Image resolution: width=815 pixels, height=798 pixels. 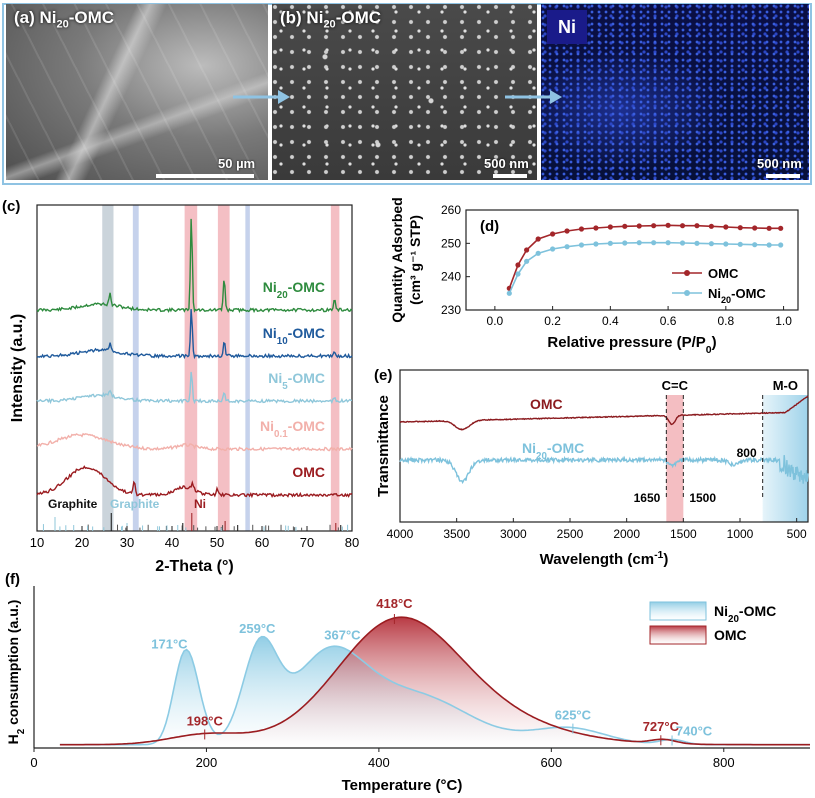 I want to click on tpr-peak-label: 198°C, so click(x=205, y=720).